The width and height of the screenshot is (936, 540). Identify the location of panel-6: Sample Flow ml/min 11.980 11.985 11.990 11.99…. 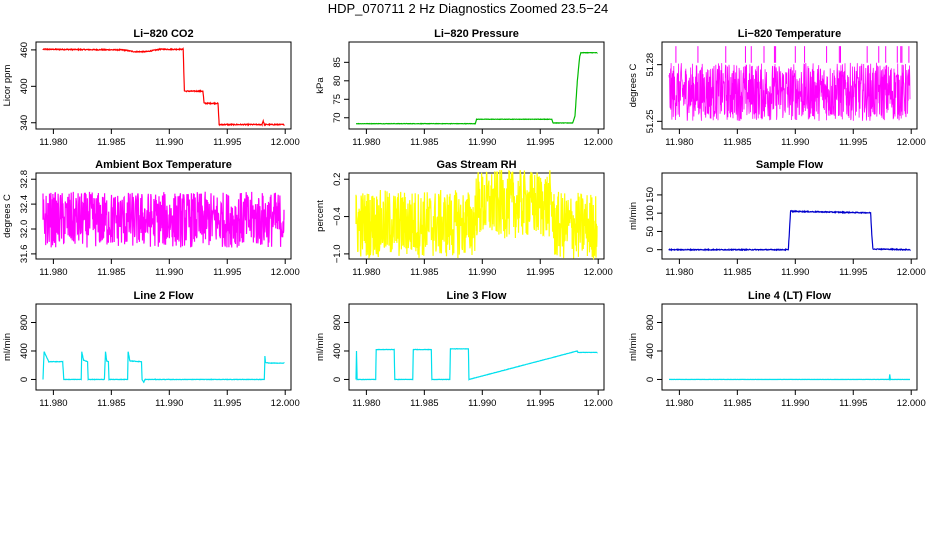
(777, 218).